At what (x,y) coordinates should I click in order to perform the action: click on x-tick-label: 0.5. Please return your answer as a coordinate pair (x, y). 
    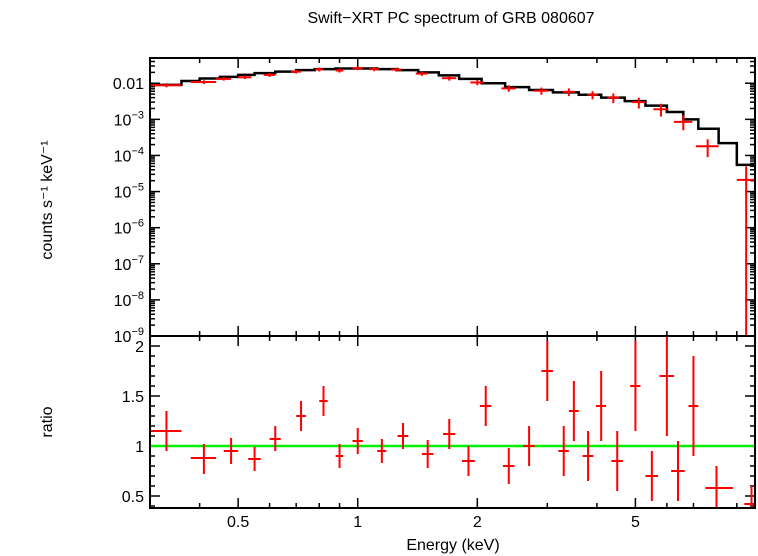
    Looking at the image, I should click on (238, 522).